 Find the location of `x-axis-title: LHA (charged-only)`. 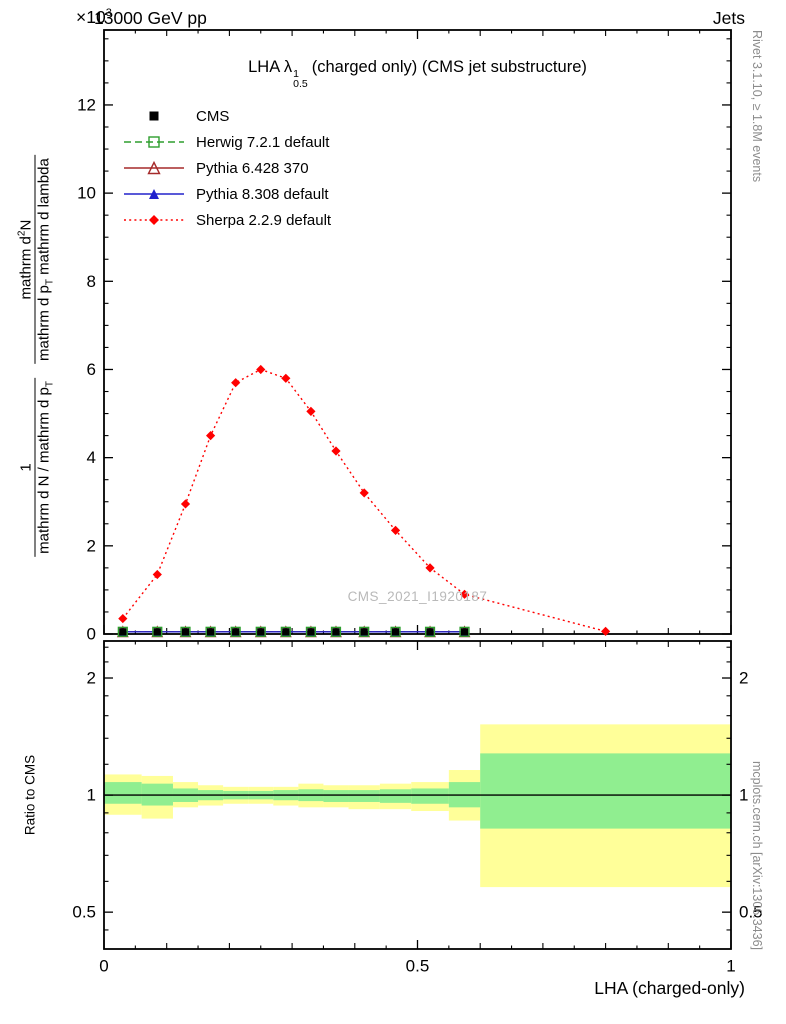

x-axis-title: LHA (charged-only) is located at coordinates (669, 988).